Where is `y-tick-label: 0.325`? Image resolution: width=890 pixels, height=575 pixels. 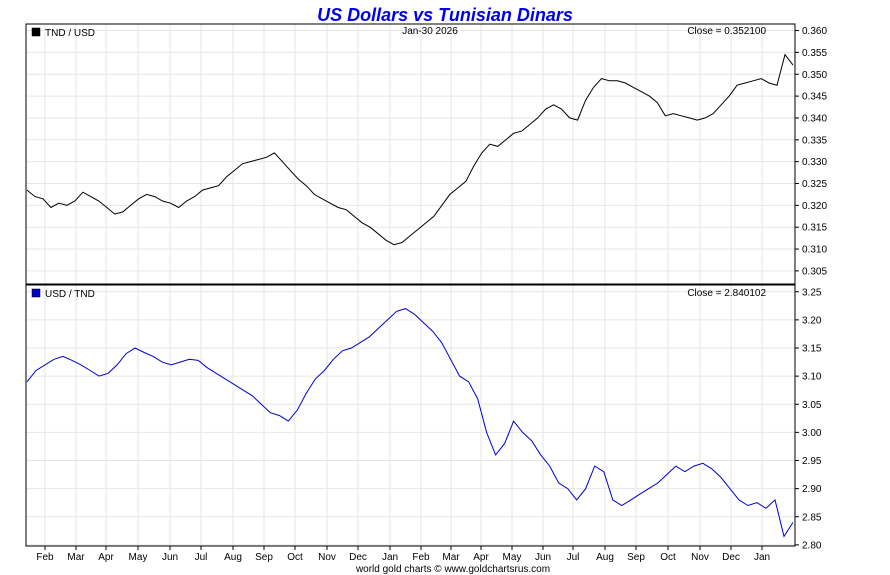 y-tick-label: 0.325 is located at coordinates (814, 184).